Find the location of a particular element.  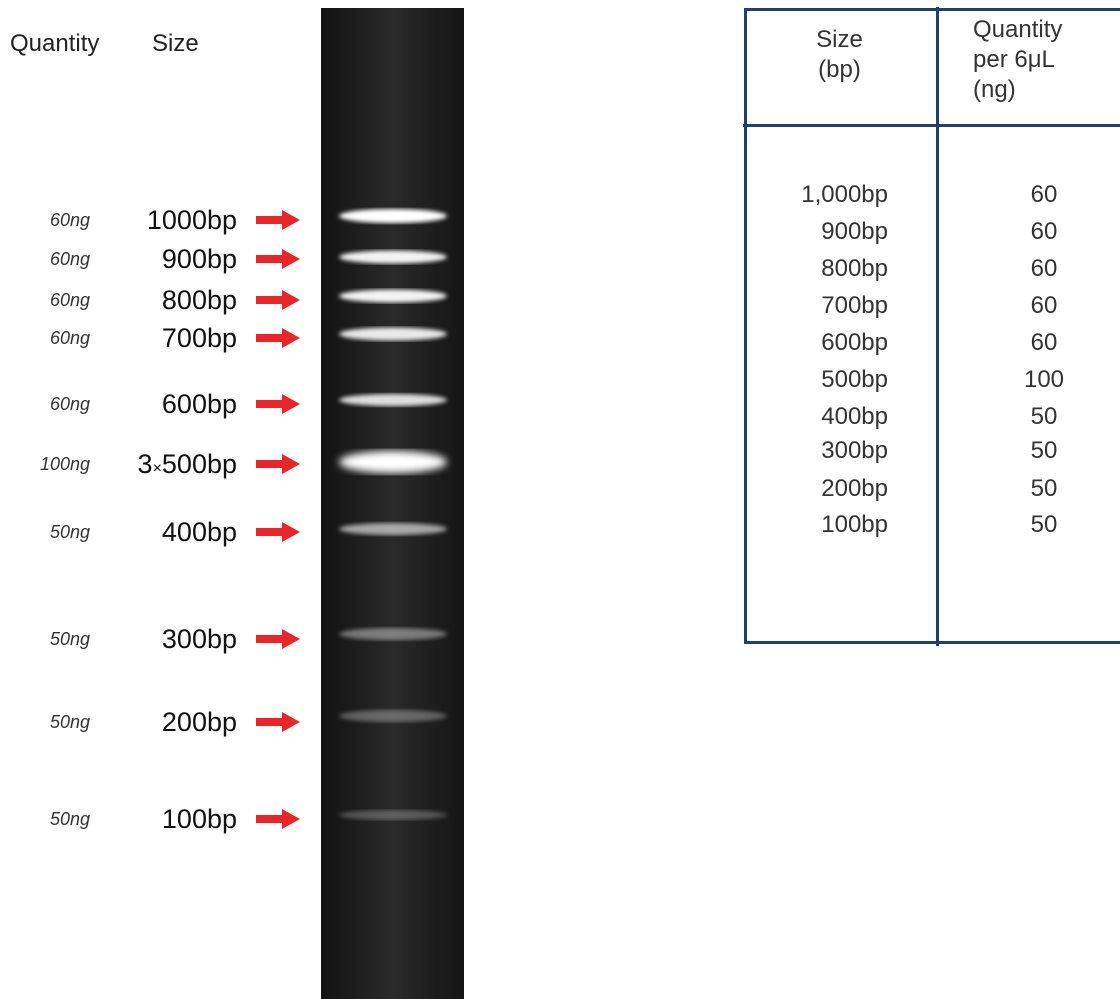

band-size: 100bp is located at coordinates (199, 819).